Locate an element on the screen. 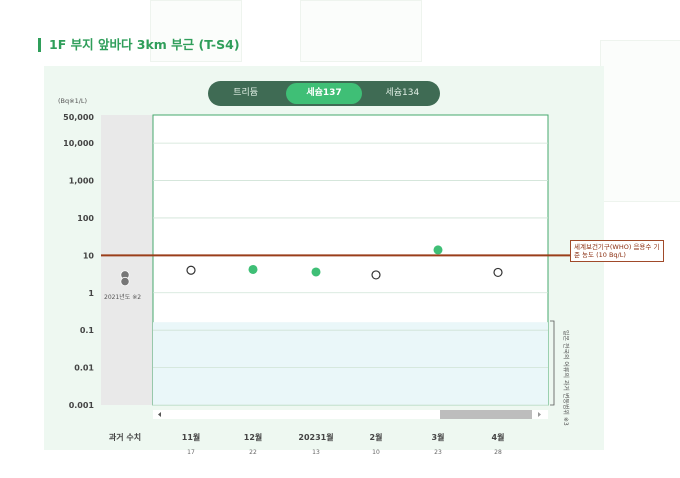 The image size is (680, 478). x-tick-sublabel: 13 is located at coordinates (316, 452).